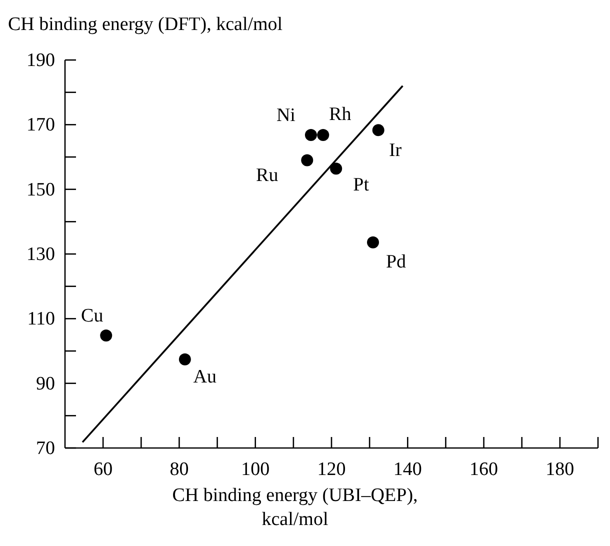 The width and height of the screenshot is (610, 546). What do you see at coordinates (267, 175) in the screenshot?
I see `annotation: Ru` at bounding box center [267, 175].